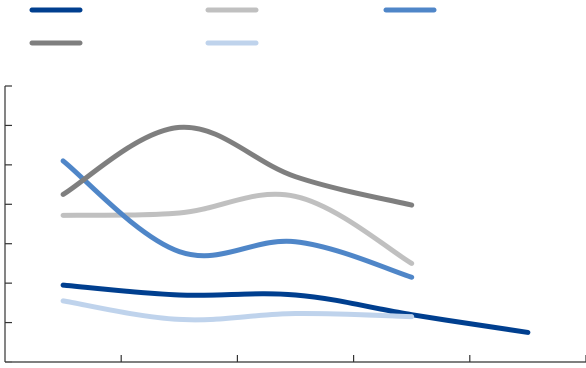 This screenshot has height=368, width=586. I want to click on x-ticks, so click(353, 358).